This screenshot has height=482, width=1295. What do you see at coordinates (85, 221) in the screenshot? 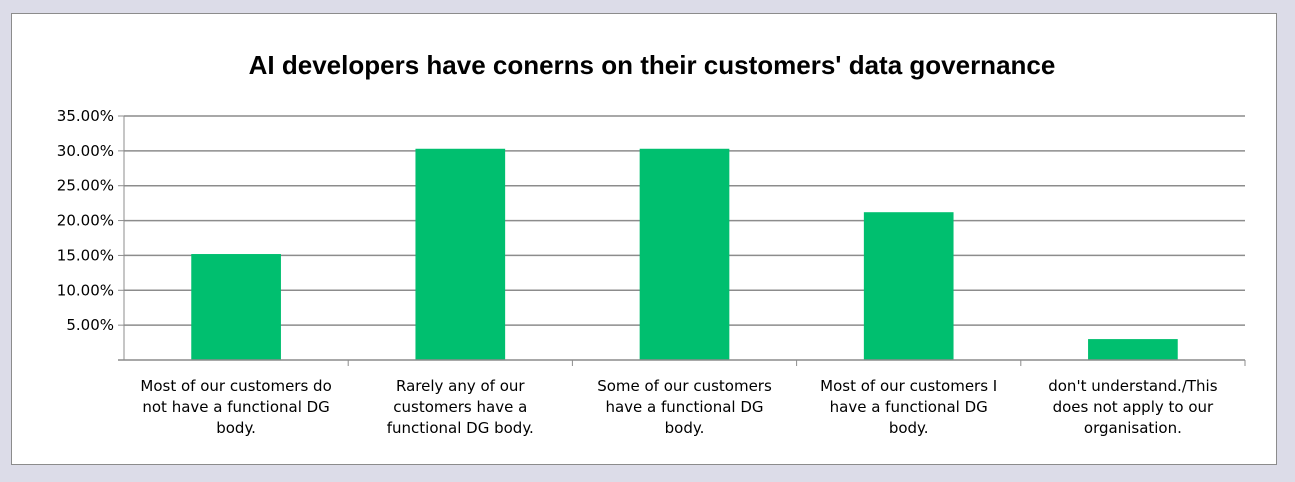
I see `y-tick-label-3: 20.00%` at bounding box center [85, 221].